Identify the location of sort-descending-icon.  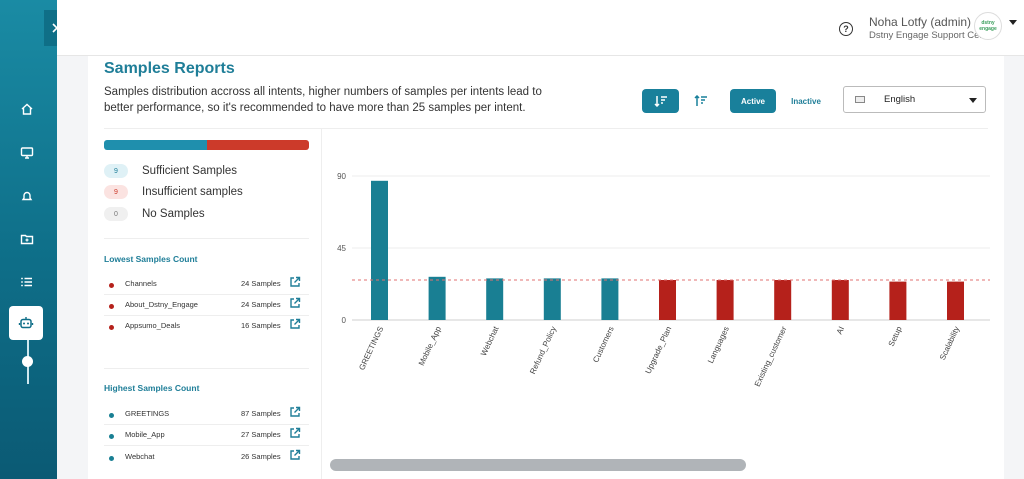
(660, 101).